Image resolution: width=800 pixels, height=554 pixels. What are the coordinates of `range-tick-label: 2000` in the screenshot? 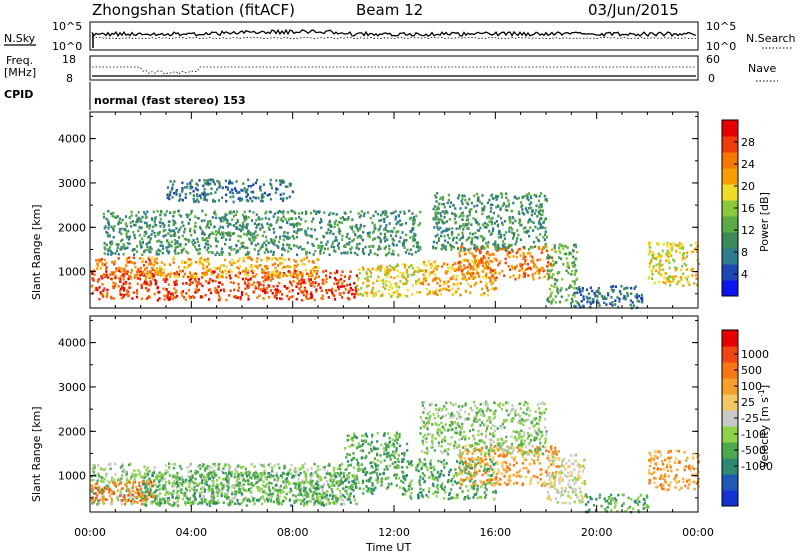 It's located at (72, 227).